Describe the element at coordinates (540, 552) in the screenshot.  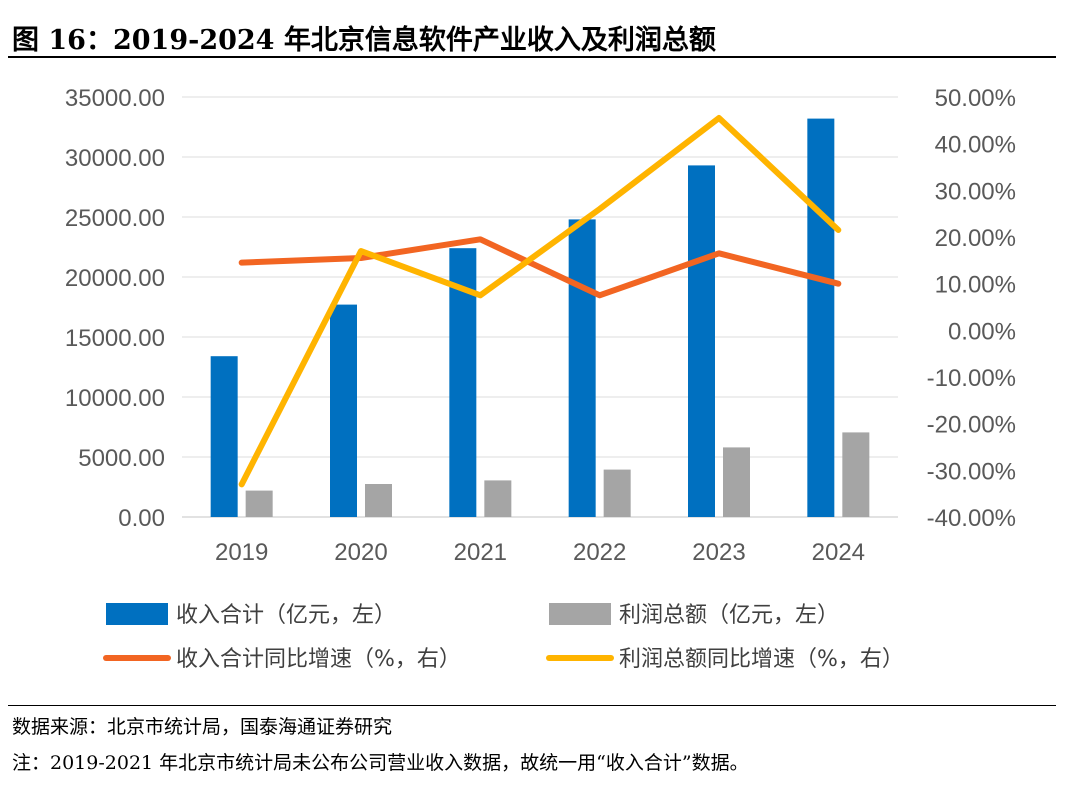
I see `x-axis-ticks: 2019 2020 2021 2022 2023 2024` at that location.